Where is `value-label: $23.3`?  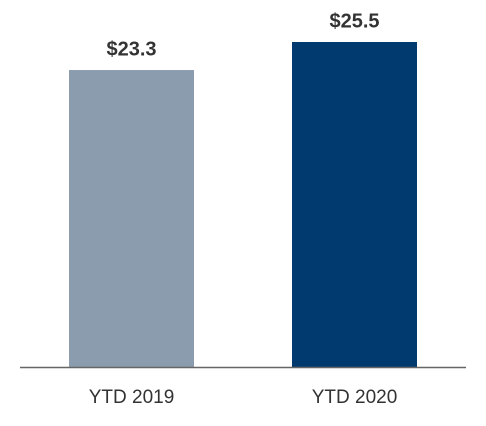 value-label: $23.3 is located at coordinates (131, 49).